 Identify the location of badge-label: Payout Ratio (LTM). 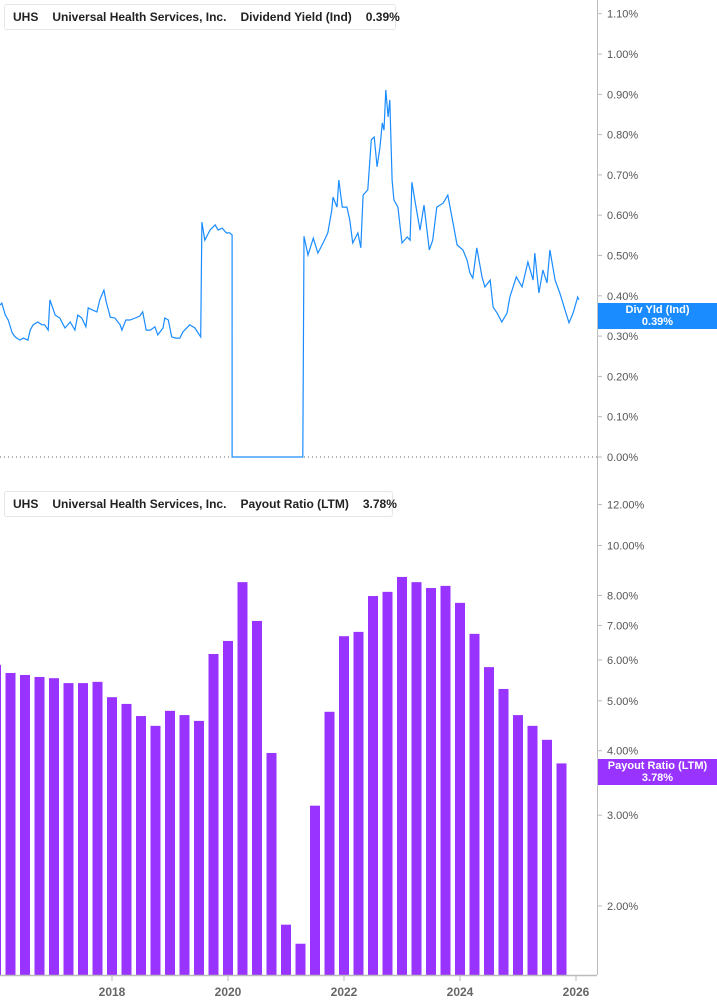
(657, 766).